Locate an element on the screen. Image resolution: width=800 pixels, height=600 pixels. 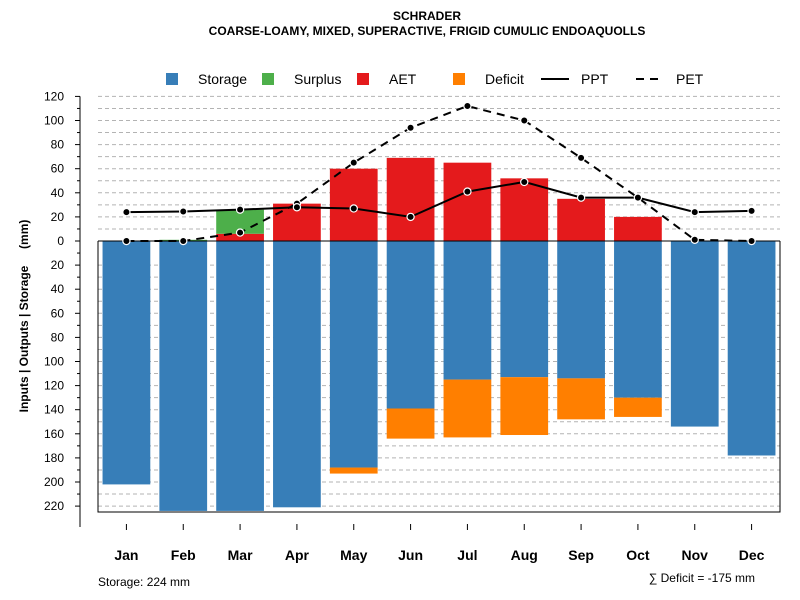
y-tick-label: 140 is located at coordinates (54, 410).